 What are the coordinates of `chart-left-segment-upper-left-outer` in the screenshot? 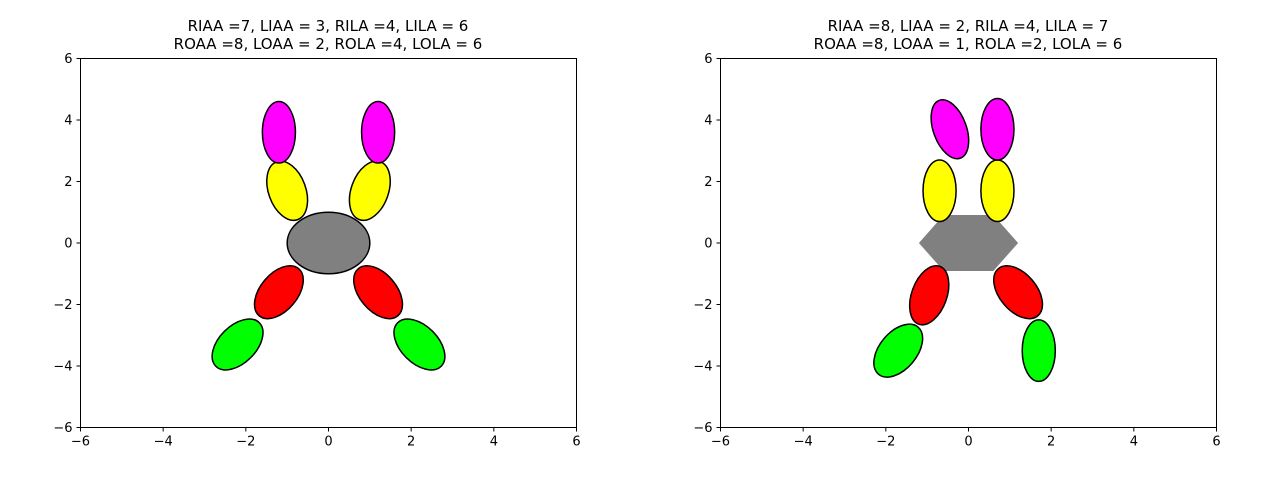 It's located at (279, 132).